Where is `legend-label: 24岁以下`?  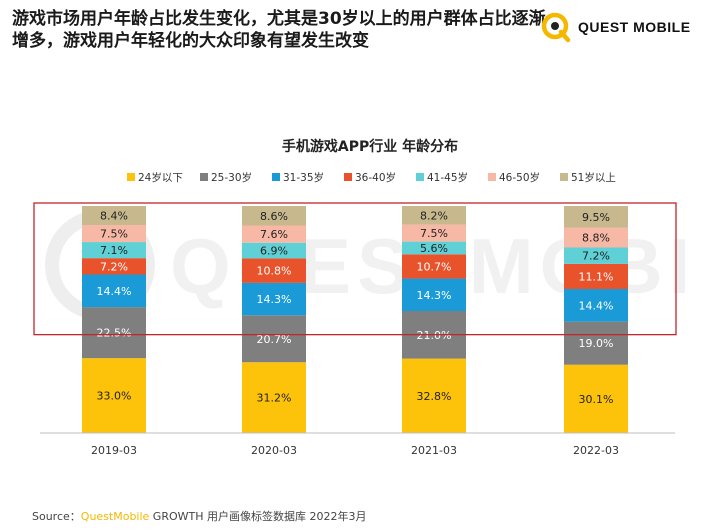 legend-label: 24岁以下 is located at coordinates (160, 177).